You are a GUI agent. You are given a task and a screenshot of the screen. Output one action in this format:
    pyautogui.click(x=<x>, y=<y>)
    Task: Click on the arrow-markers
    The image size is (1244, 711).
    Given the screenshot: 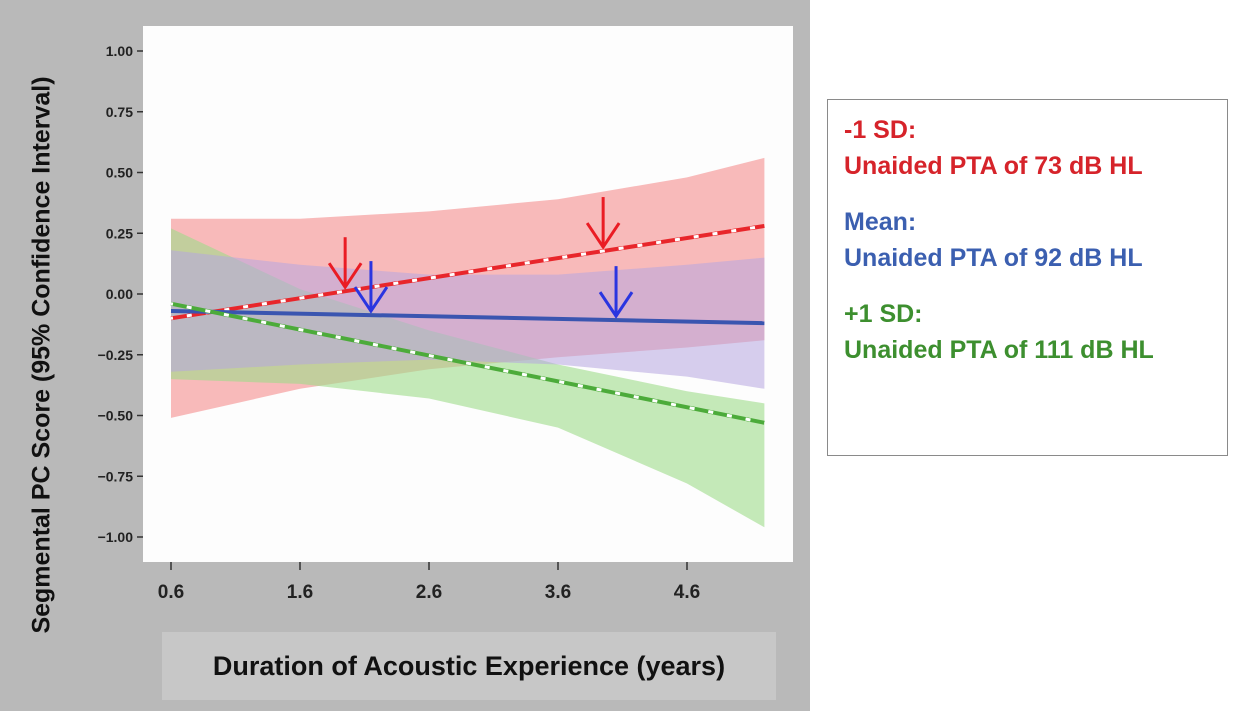 What is the action you would take?
    pyautogui.click(x=480, y=258)
    